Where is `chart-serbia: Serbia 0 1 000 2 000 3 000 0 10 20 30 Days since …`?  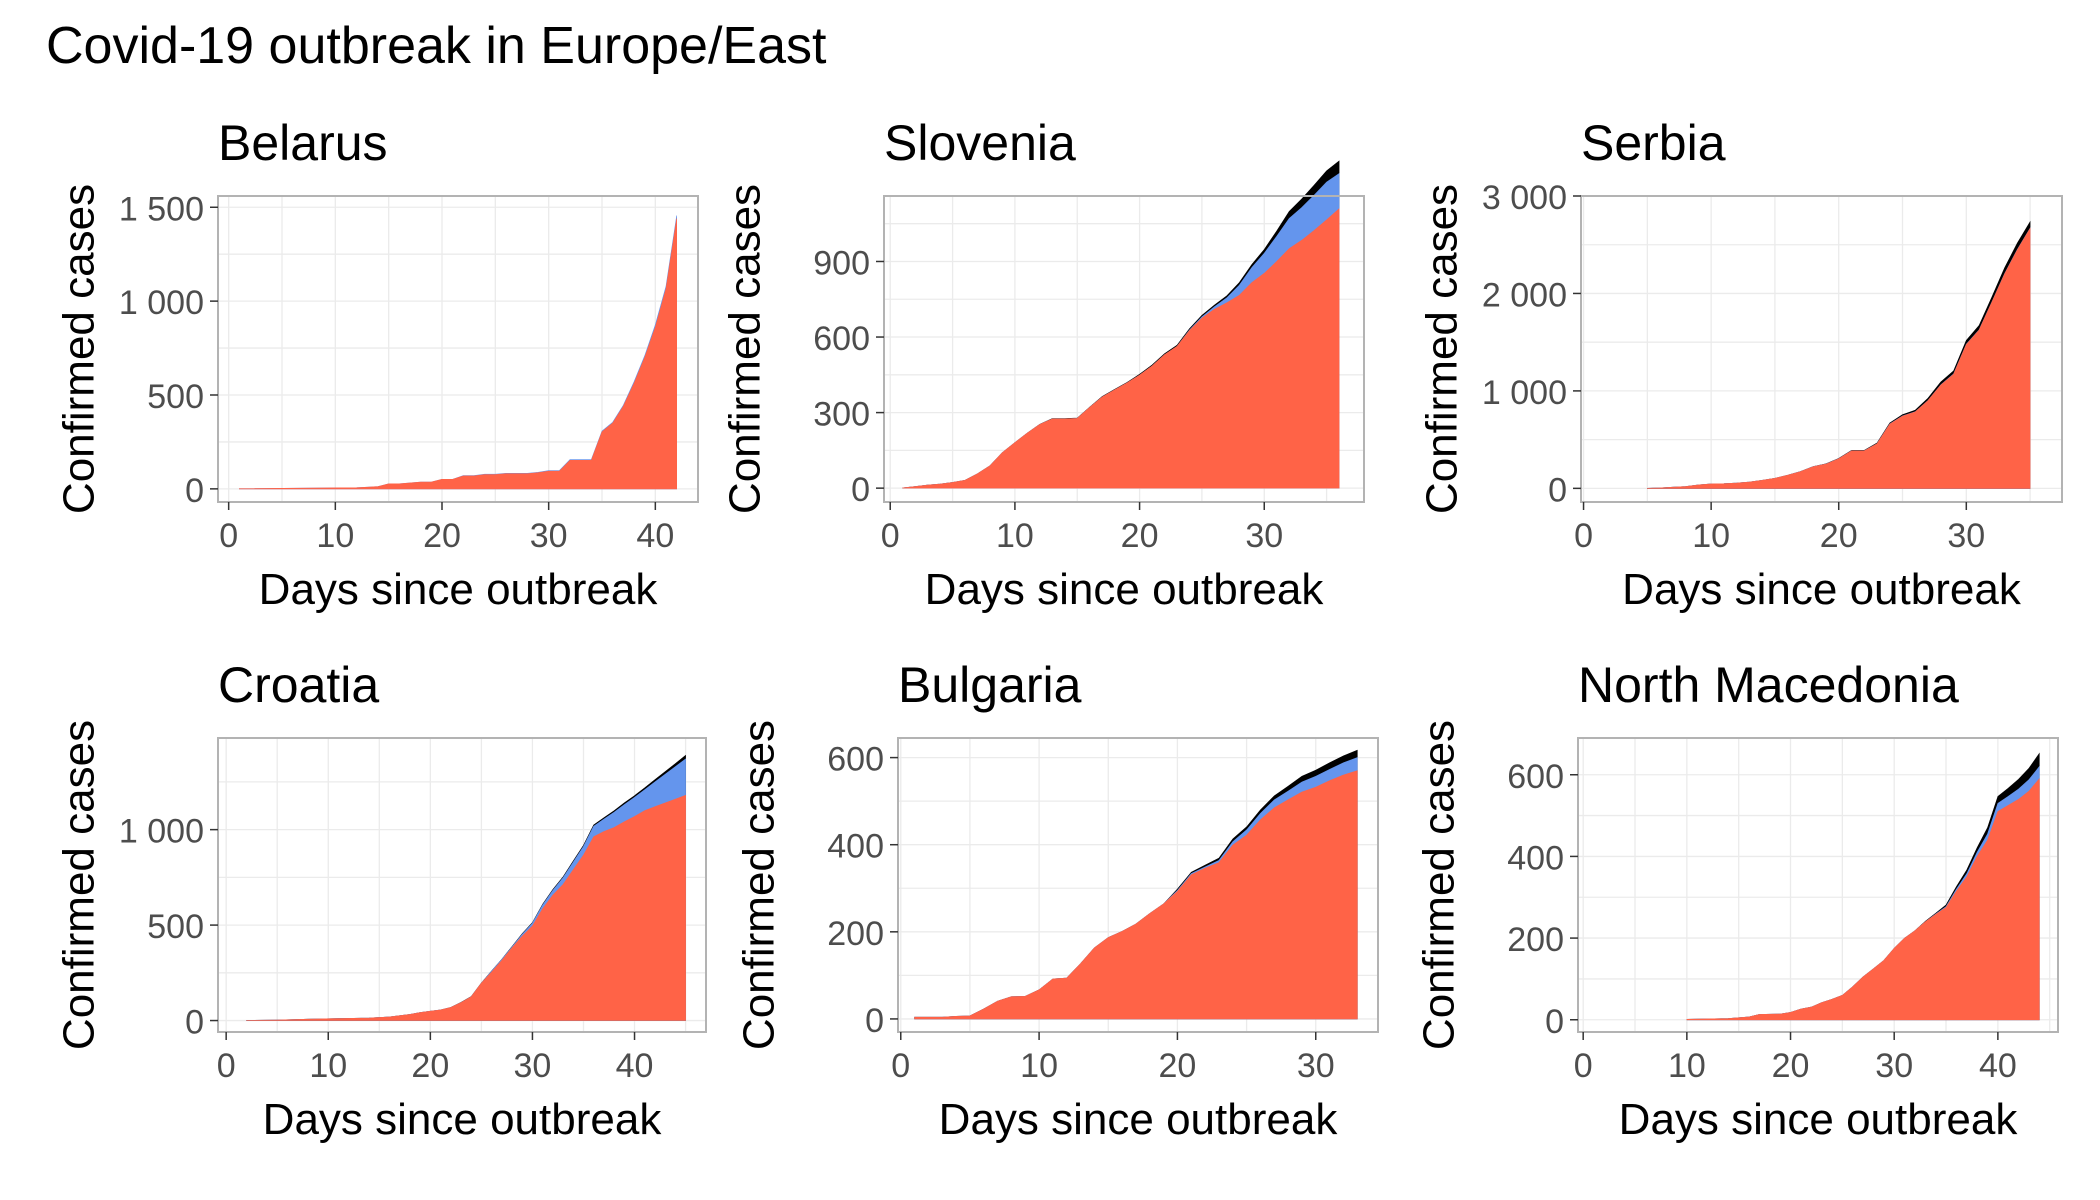
chart-serbia: Serbia 0 1 000 2 000 3 000 0 10 20 30 Days since … is located at coordinates (1740, 364).